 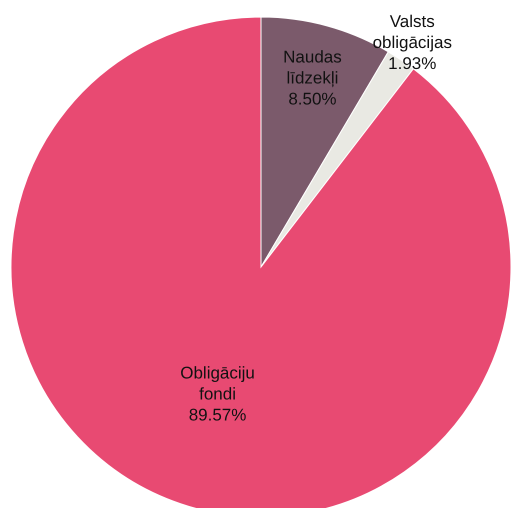 What do you see at coordinates (312, 98) in the screenshot?
I see `data-label: 8.50%` at bounding box center [312, 98].